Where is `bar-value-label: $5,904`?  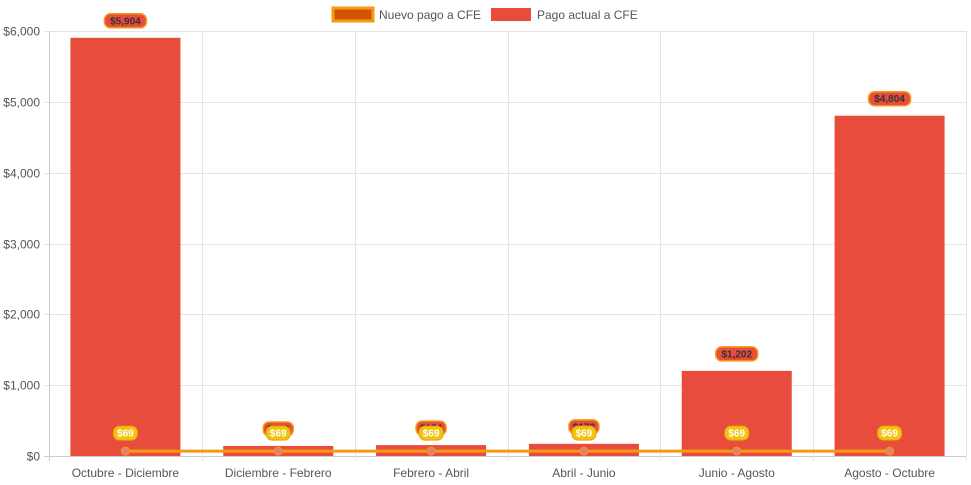
bar-value-label: $5,904 is located at coordinates (125, 21).